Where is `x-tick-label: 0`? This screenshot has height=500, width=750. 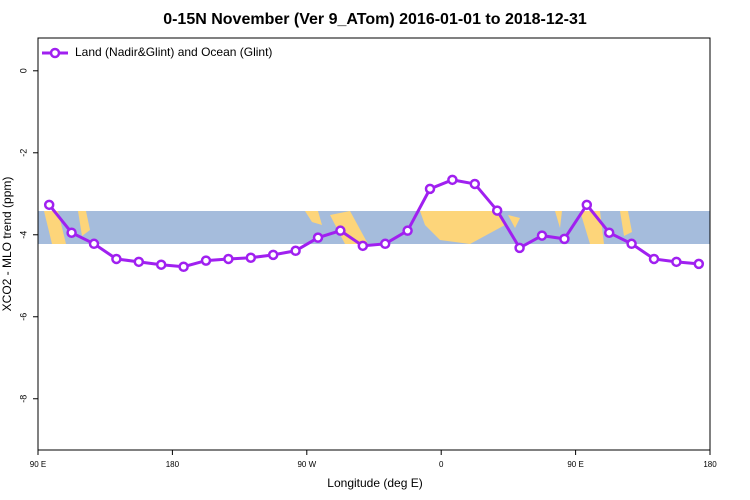
x-tick-label: 0 is located at coordinates (441, 464).